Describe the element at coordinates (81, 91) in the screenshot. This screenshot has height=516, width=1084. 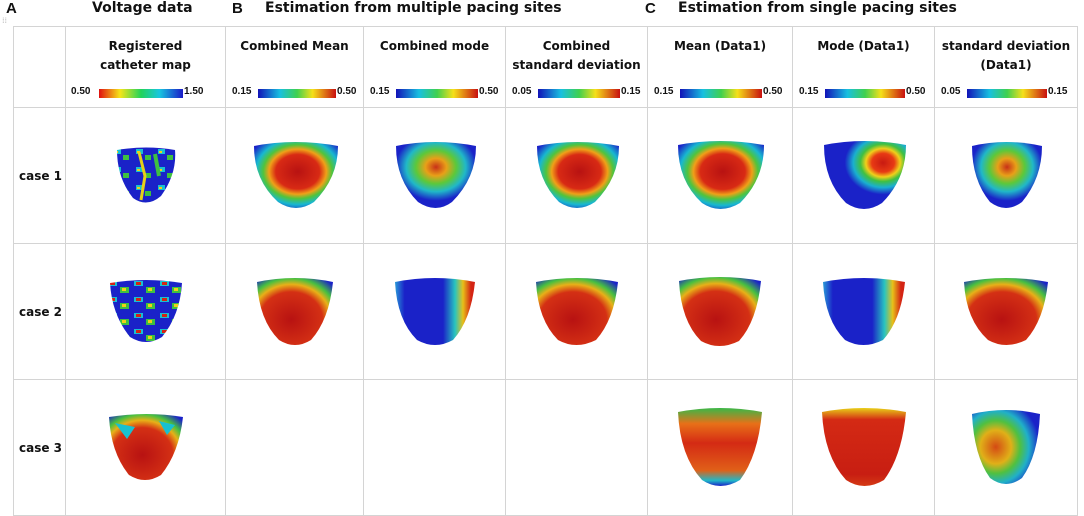
I see `colorbar-min-label: 0.50` at that location.